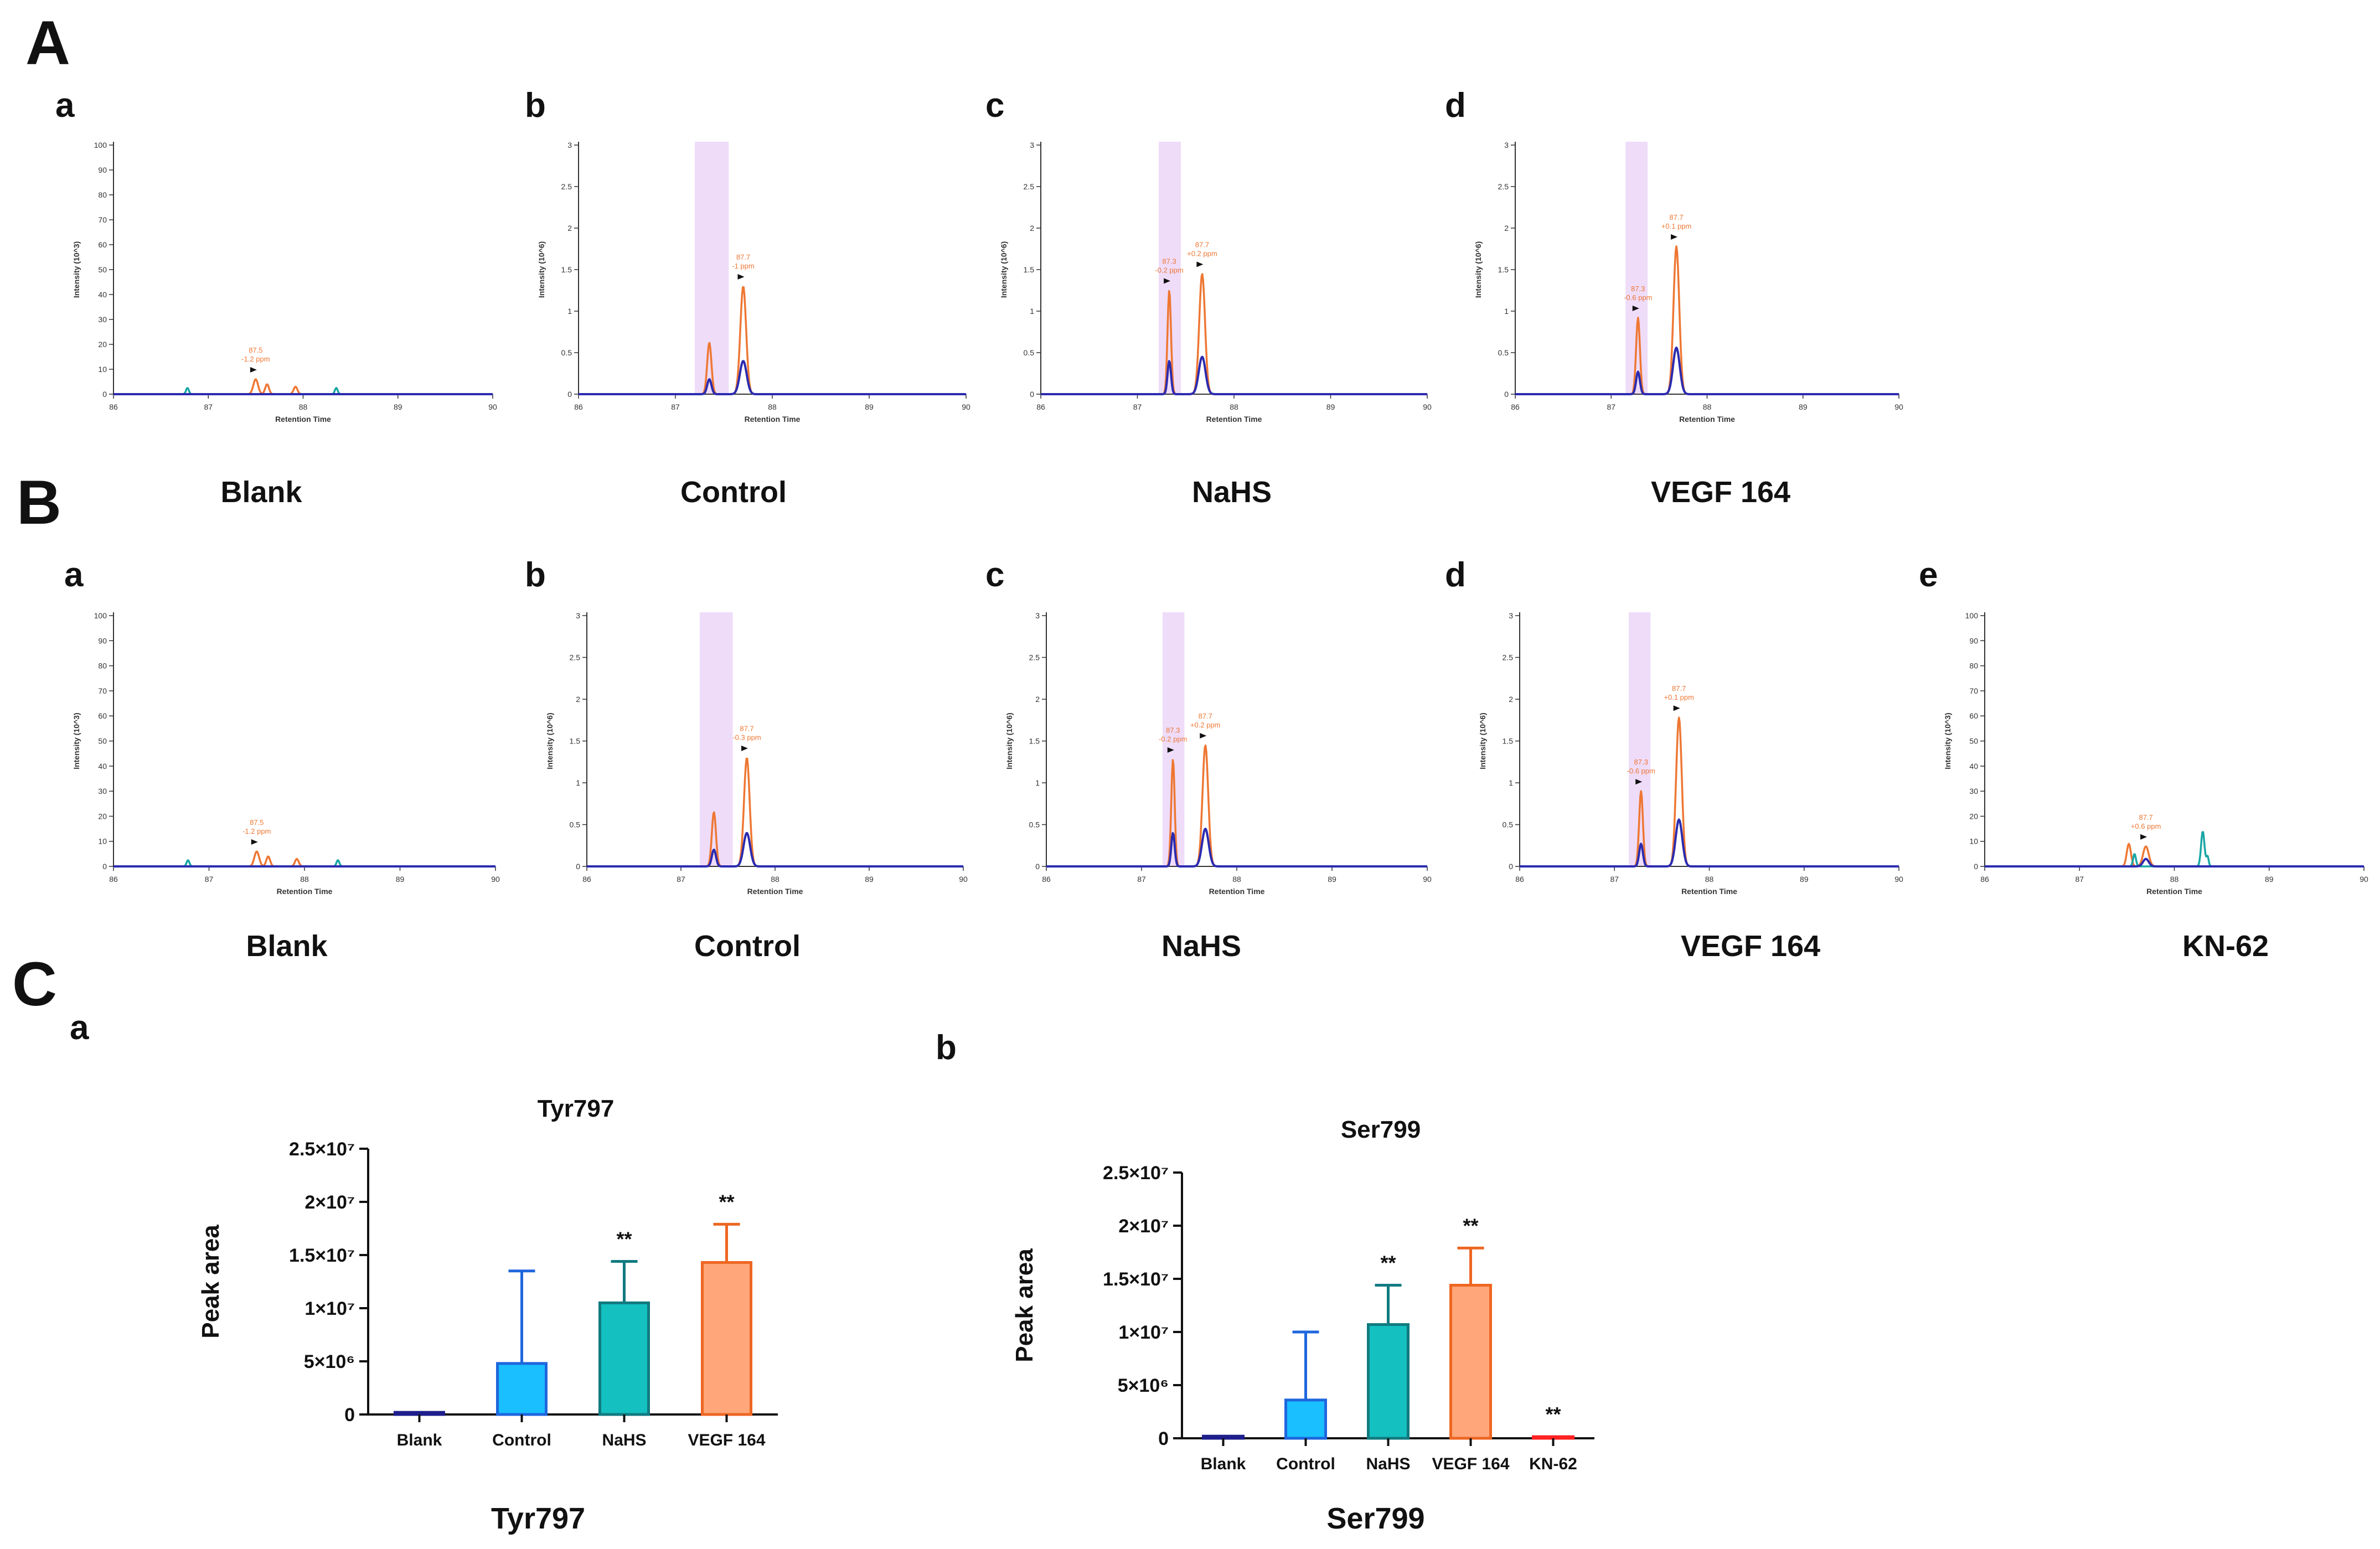  Describe the element at coordinates (76, 740) in the screenshot. I see `y-axis-label: Intensity (10^3)` at that location.